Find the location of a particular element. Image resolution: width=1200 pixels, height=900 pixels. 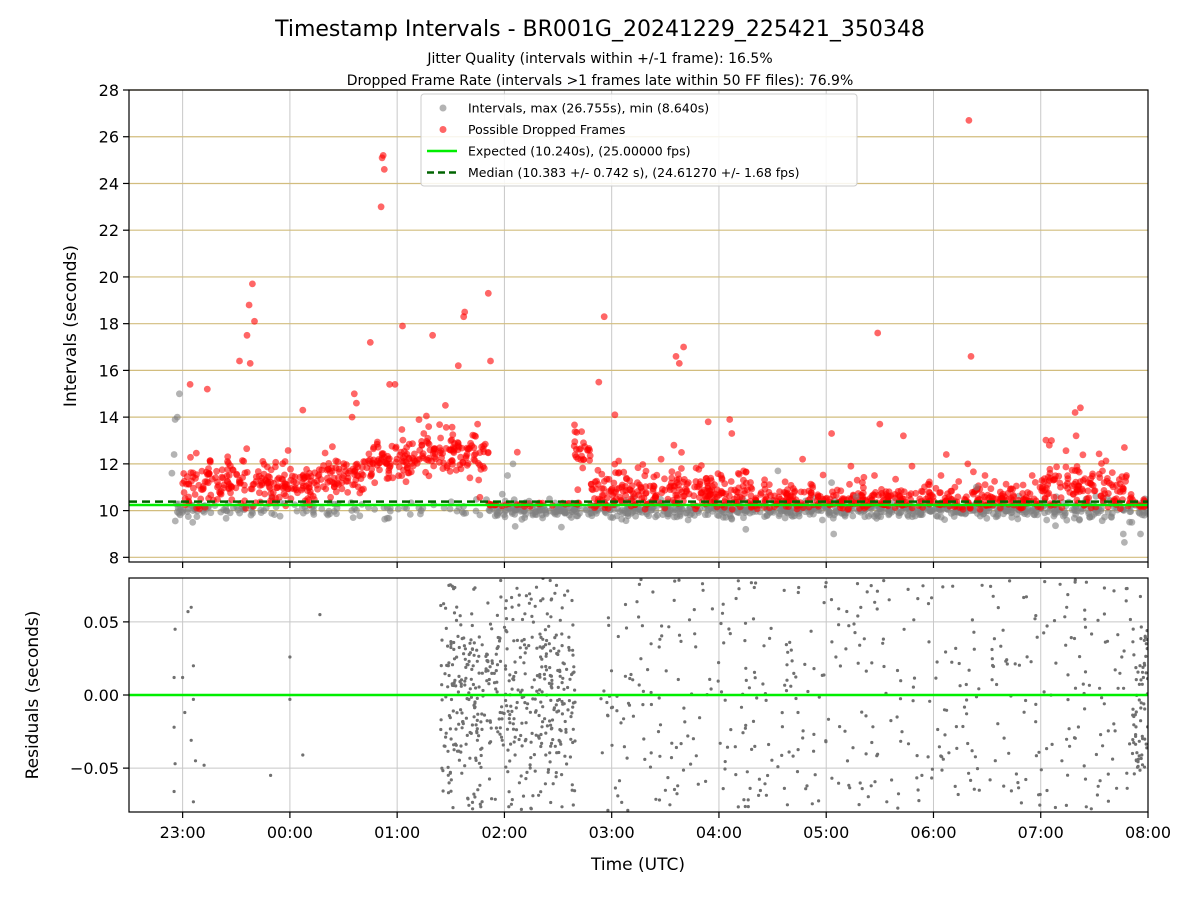

intervals-y-ticks: 8 10 12 14 16 18 20 22 24 26 28 is located at coordinates (114, 324).